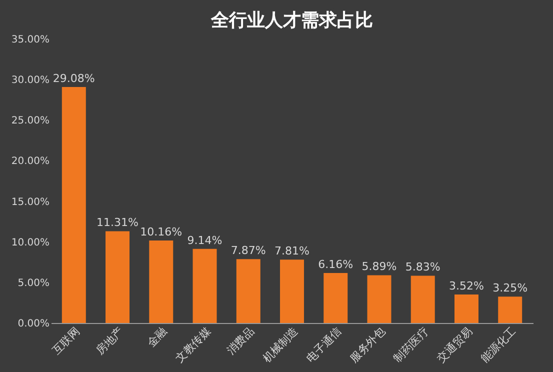  I want to click on y-tick-label: 5.00%, so click(34, 283).